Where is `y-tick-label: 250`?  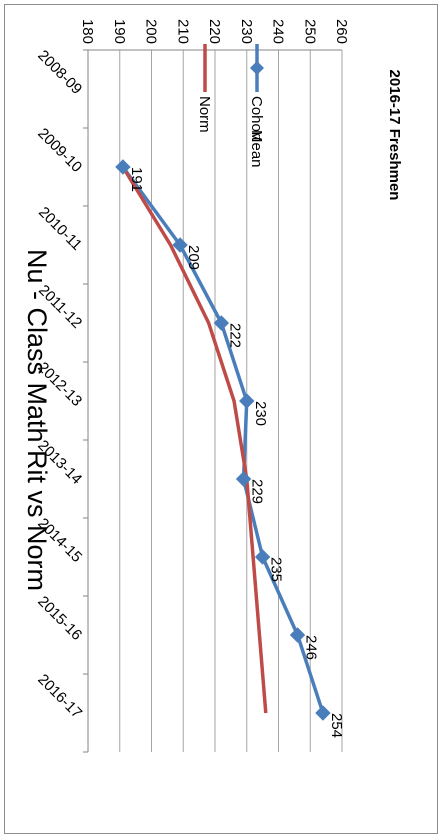 y-tick-label: 250 is located at coordinates (309, 31).